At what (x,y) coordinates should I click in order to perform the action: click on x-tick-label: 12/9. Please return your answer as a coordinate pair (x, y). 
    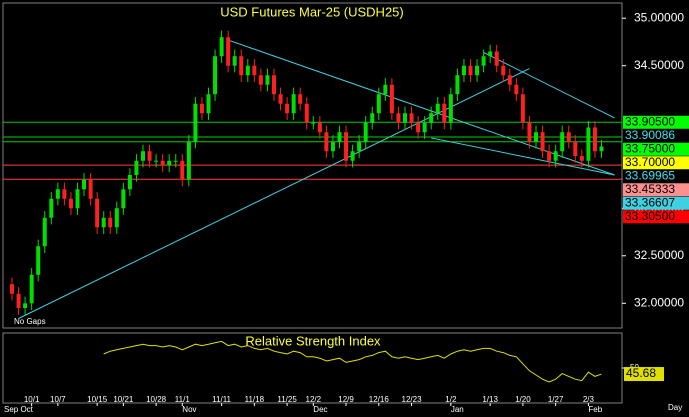
    Looking at the image, I should click on (346, 399).